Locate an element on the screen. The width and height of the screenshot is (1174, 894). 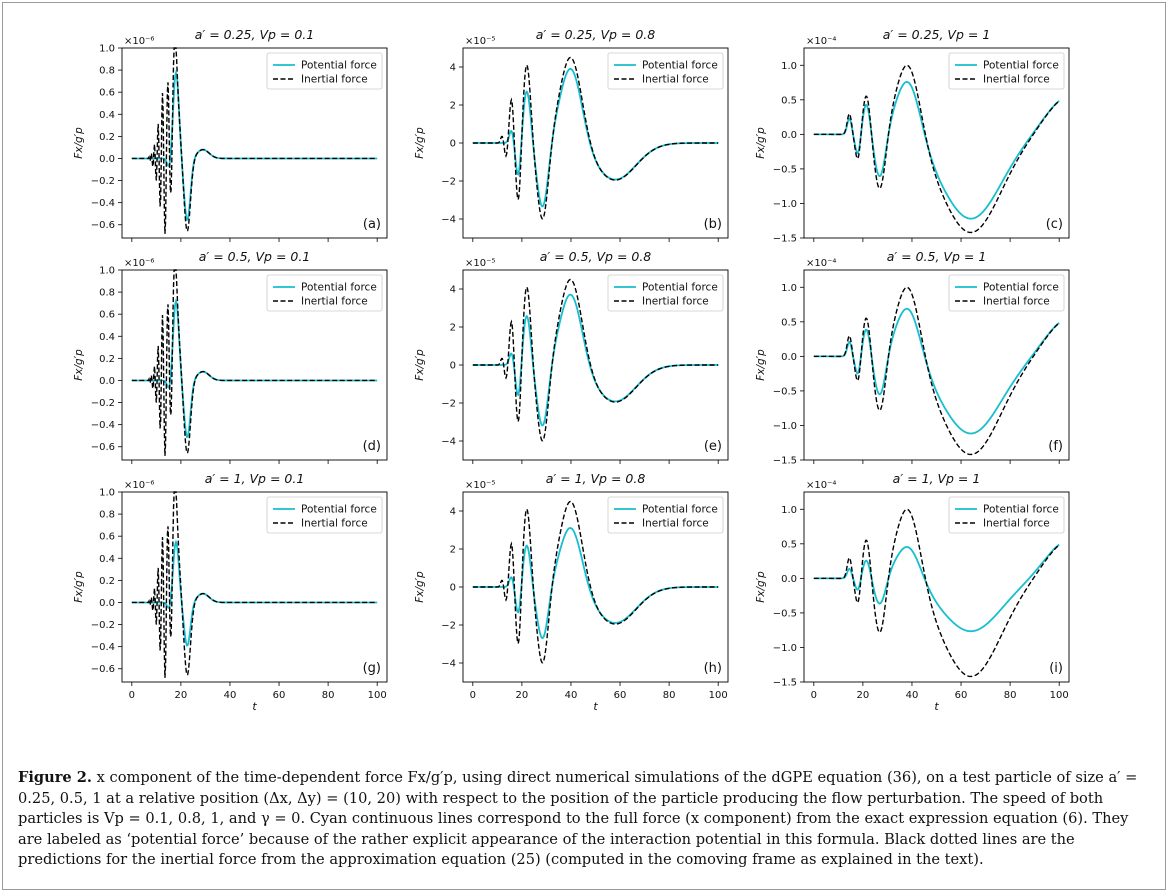
panel-title: a′ = 1, Vp = 1 is located at coordinates (937, 478).